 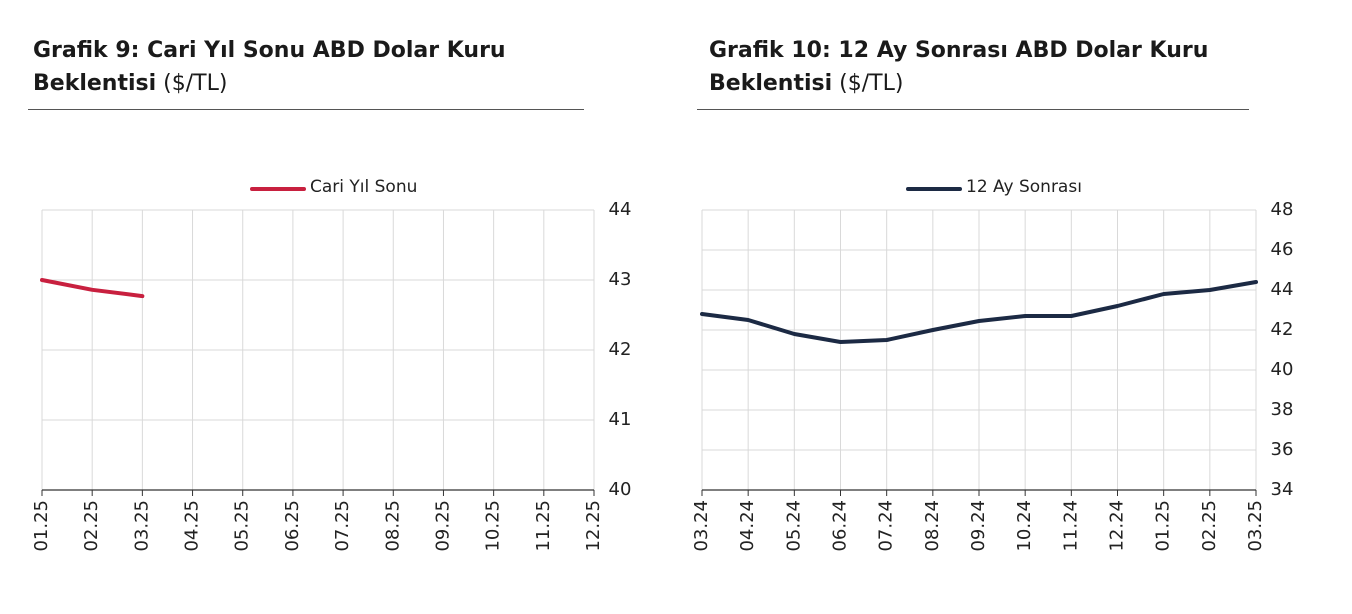 I want to click on x-tick-label: 07.24, so click(x=886, y=526).